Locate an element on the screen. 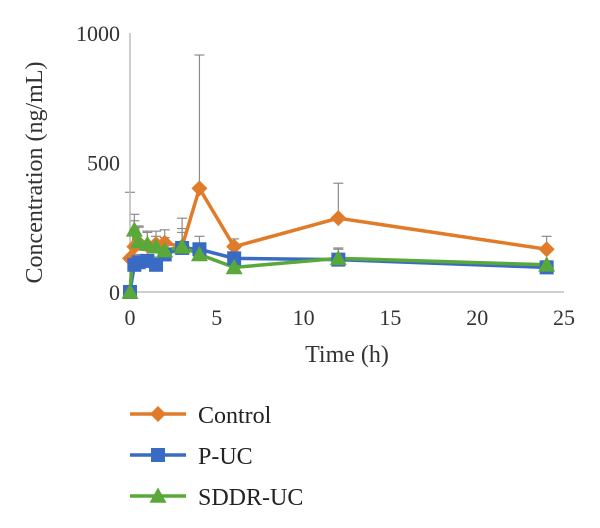  data-point-p-uc is located at coordinates (234, 258).